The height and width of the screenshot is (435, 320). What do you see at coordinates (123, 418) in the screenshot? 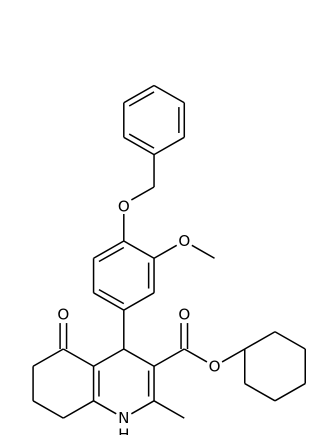
I see `atom-label: N` at bounding box center [123, 418].